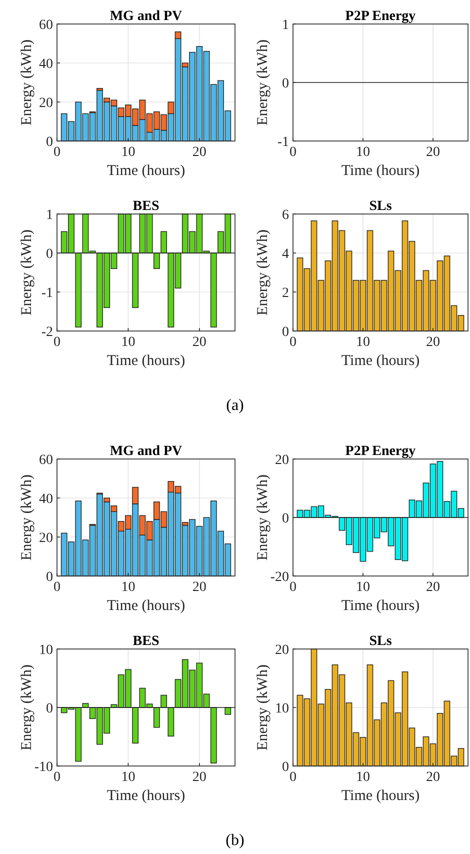  Describe the element at coordinates (285, 215) in the screenshot. I see `y-tick-label: 6` at that location.